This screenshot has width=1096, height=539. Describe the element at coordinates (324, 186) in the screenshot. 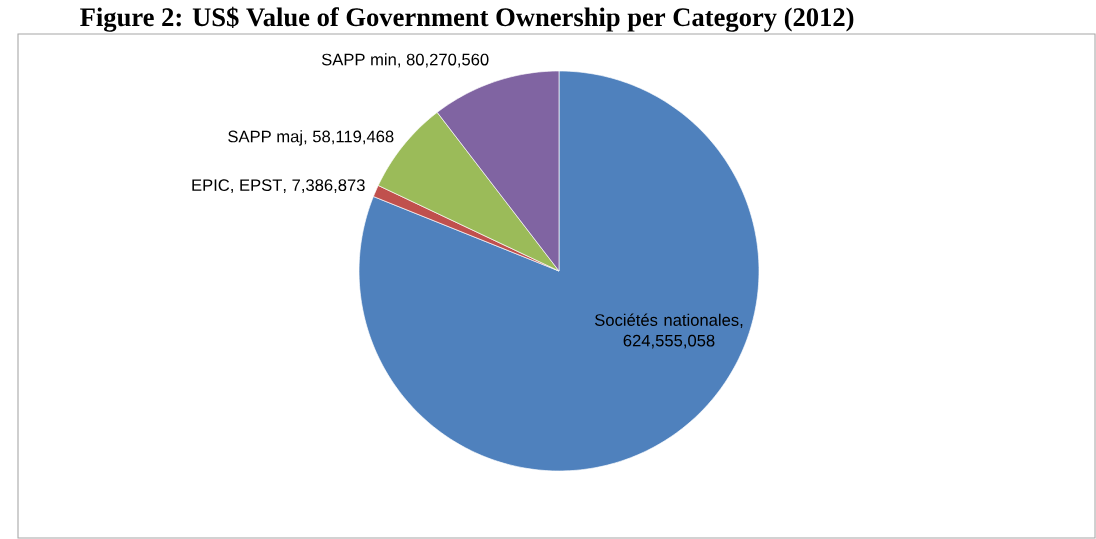

I see `data-label: , 7,386,873` at that location.